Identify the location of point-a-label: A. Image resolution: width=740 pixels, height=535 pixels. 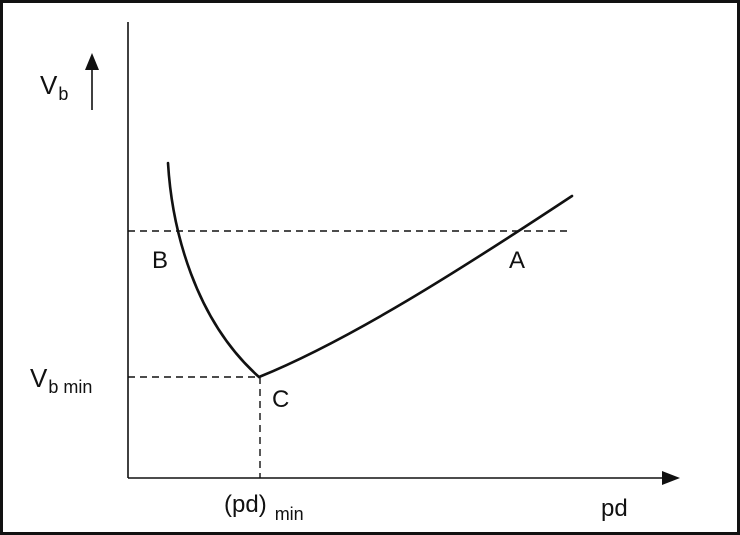
(517, 260).